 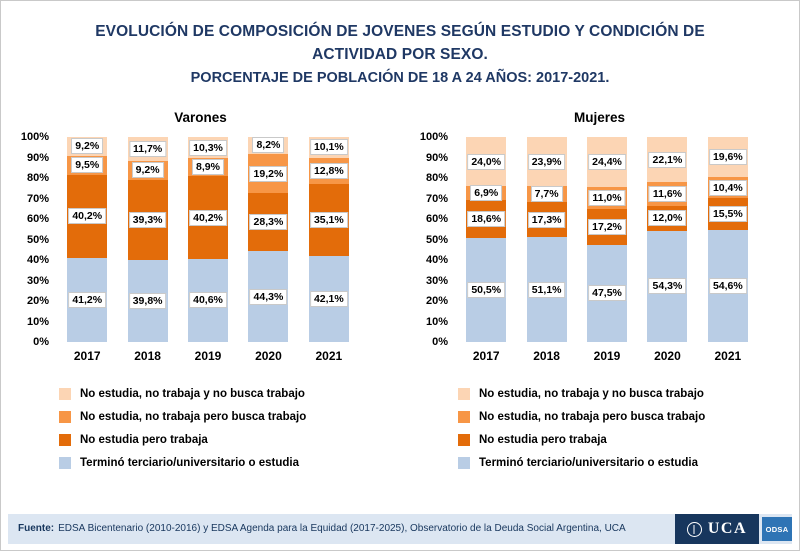 What do you see at coordinates (208, 356) in the screenshot?
I see `x-axis-varones: 2017 2018 2019 2020 2021` at bounding box center [208, 356].